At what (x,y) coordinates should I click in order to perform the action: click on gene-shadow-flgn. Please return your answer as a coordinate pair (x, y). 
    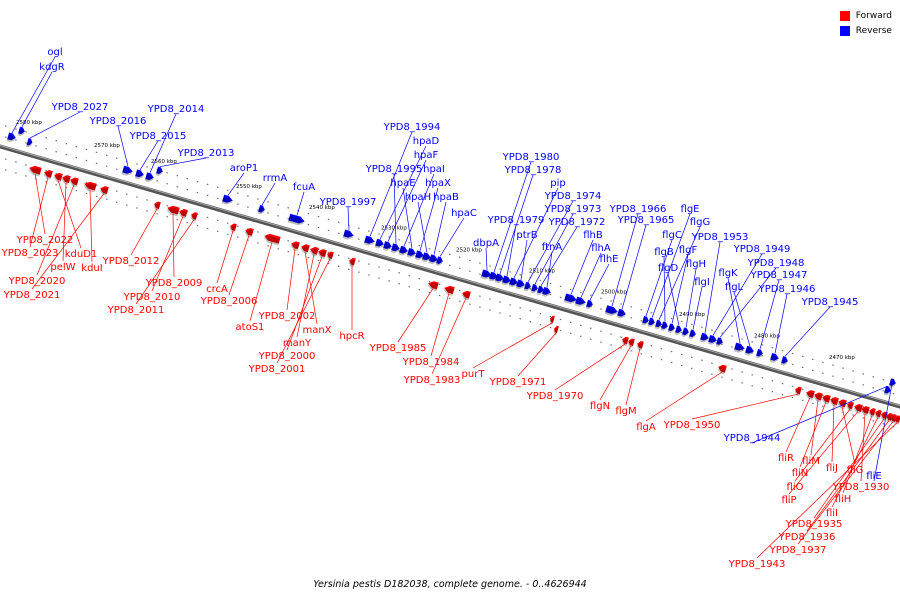
    Looking at the image, I should click on (631, 344).